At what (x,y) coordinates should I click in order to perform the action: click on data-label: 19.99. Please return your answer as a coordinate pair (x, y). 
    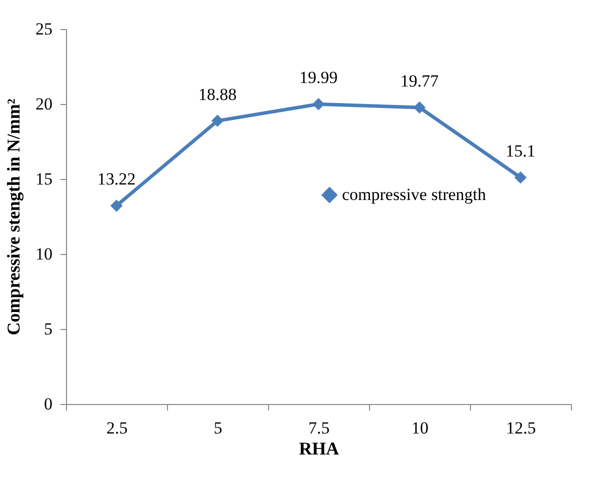
    Looking at the image, I should click on (318, 78).